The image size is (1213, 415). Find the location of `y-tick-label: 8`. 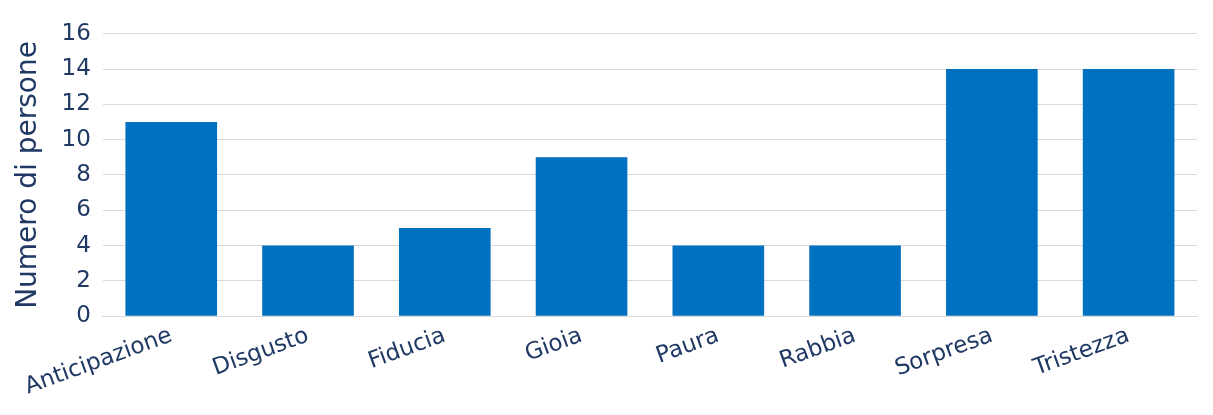

y-tick-label: 8 is located at coordinates (83, 172).